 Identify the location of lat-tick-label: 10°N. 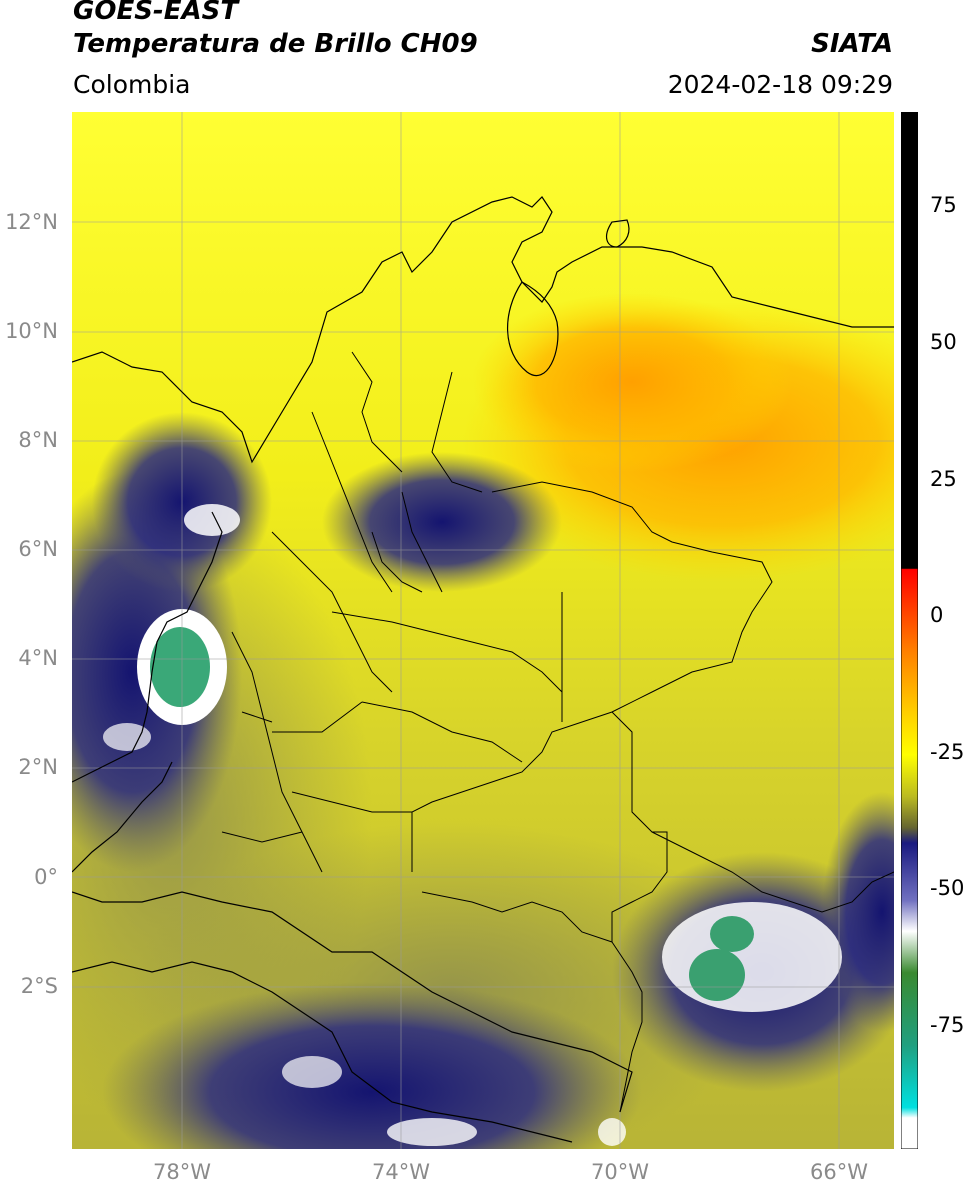
(31, 331).